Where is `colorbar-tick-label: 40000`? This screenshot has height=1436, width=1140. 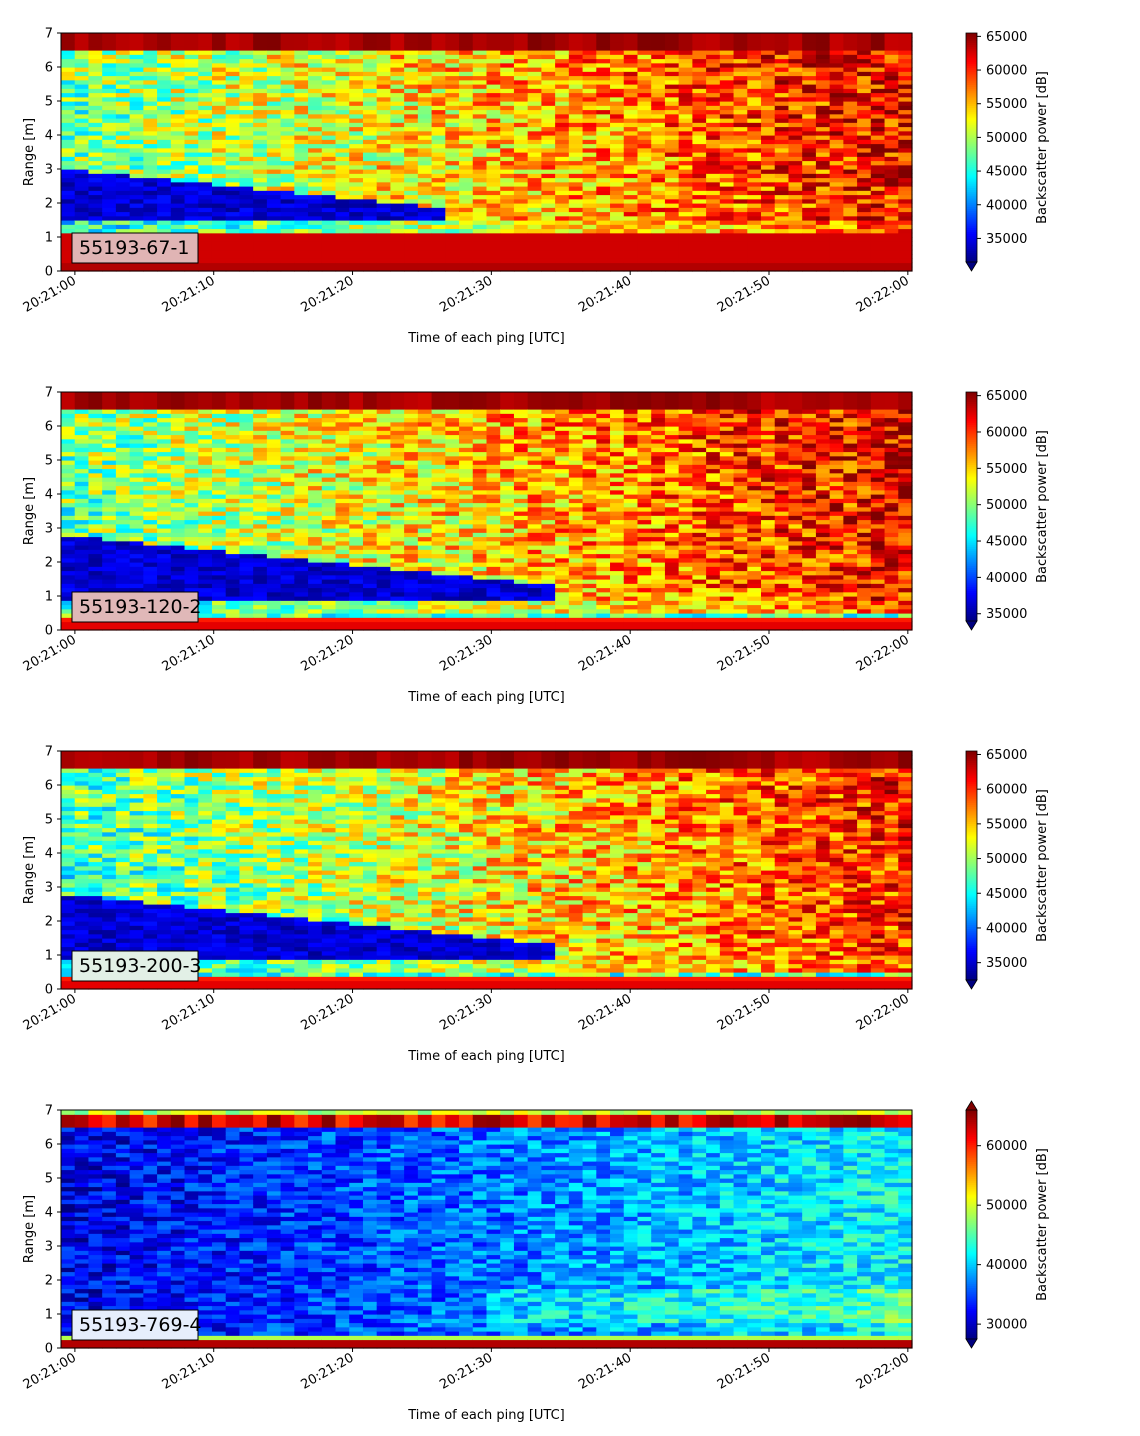
colorbar-tick-label: 40000 is located at coordinates (1006, 205).